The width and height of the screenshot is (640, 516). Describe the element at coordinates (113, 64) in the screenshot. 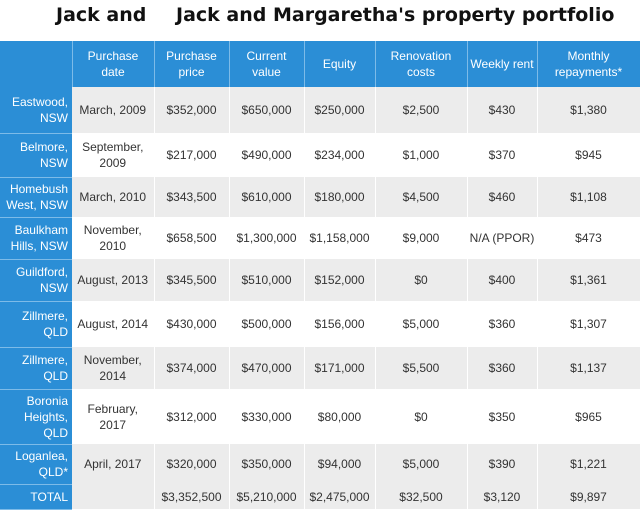

I see `column-header: Purchase date` at that location.